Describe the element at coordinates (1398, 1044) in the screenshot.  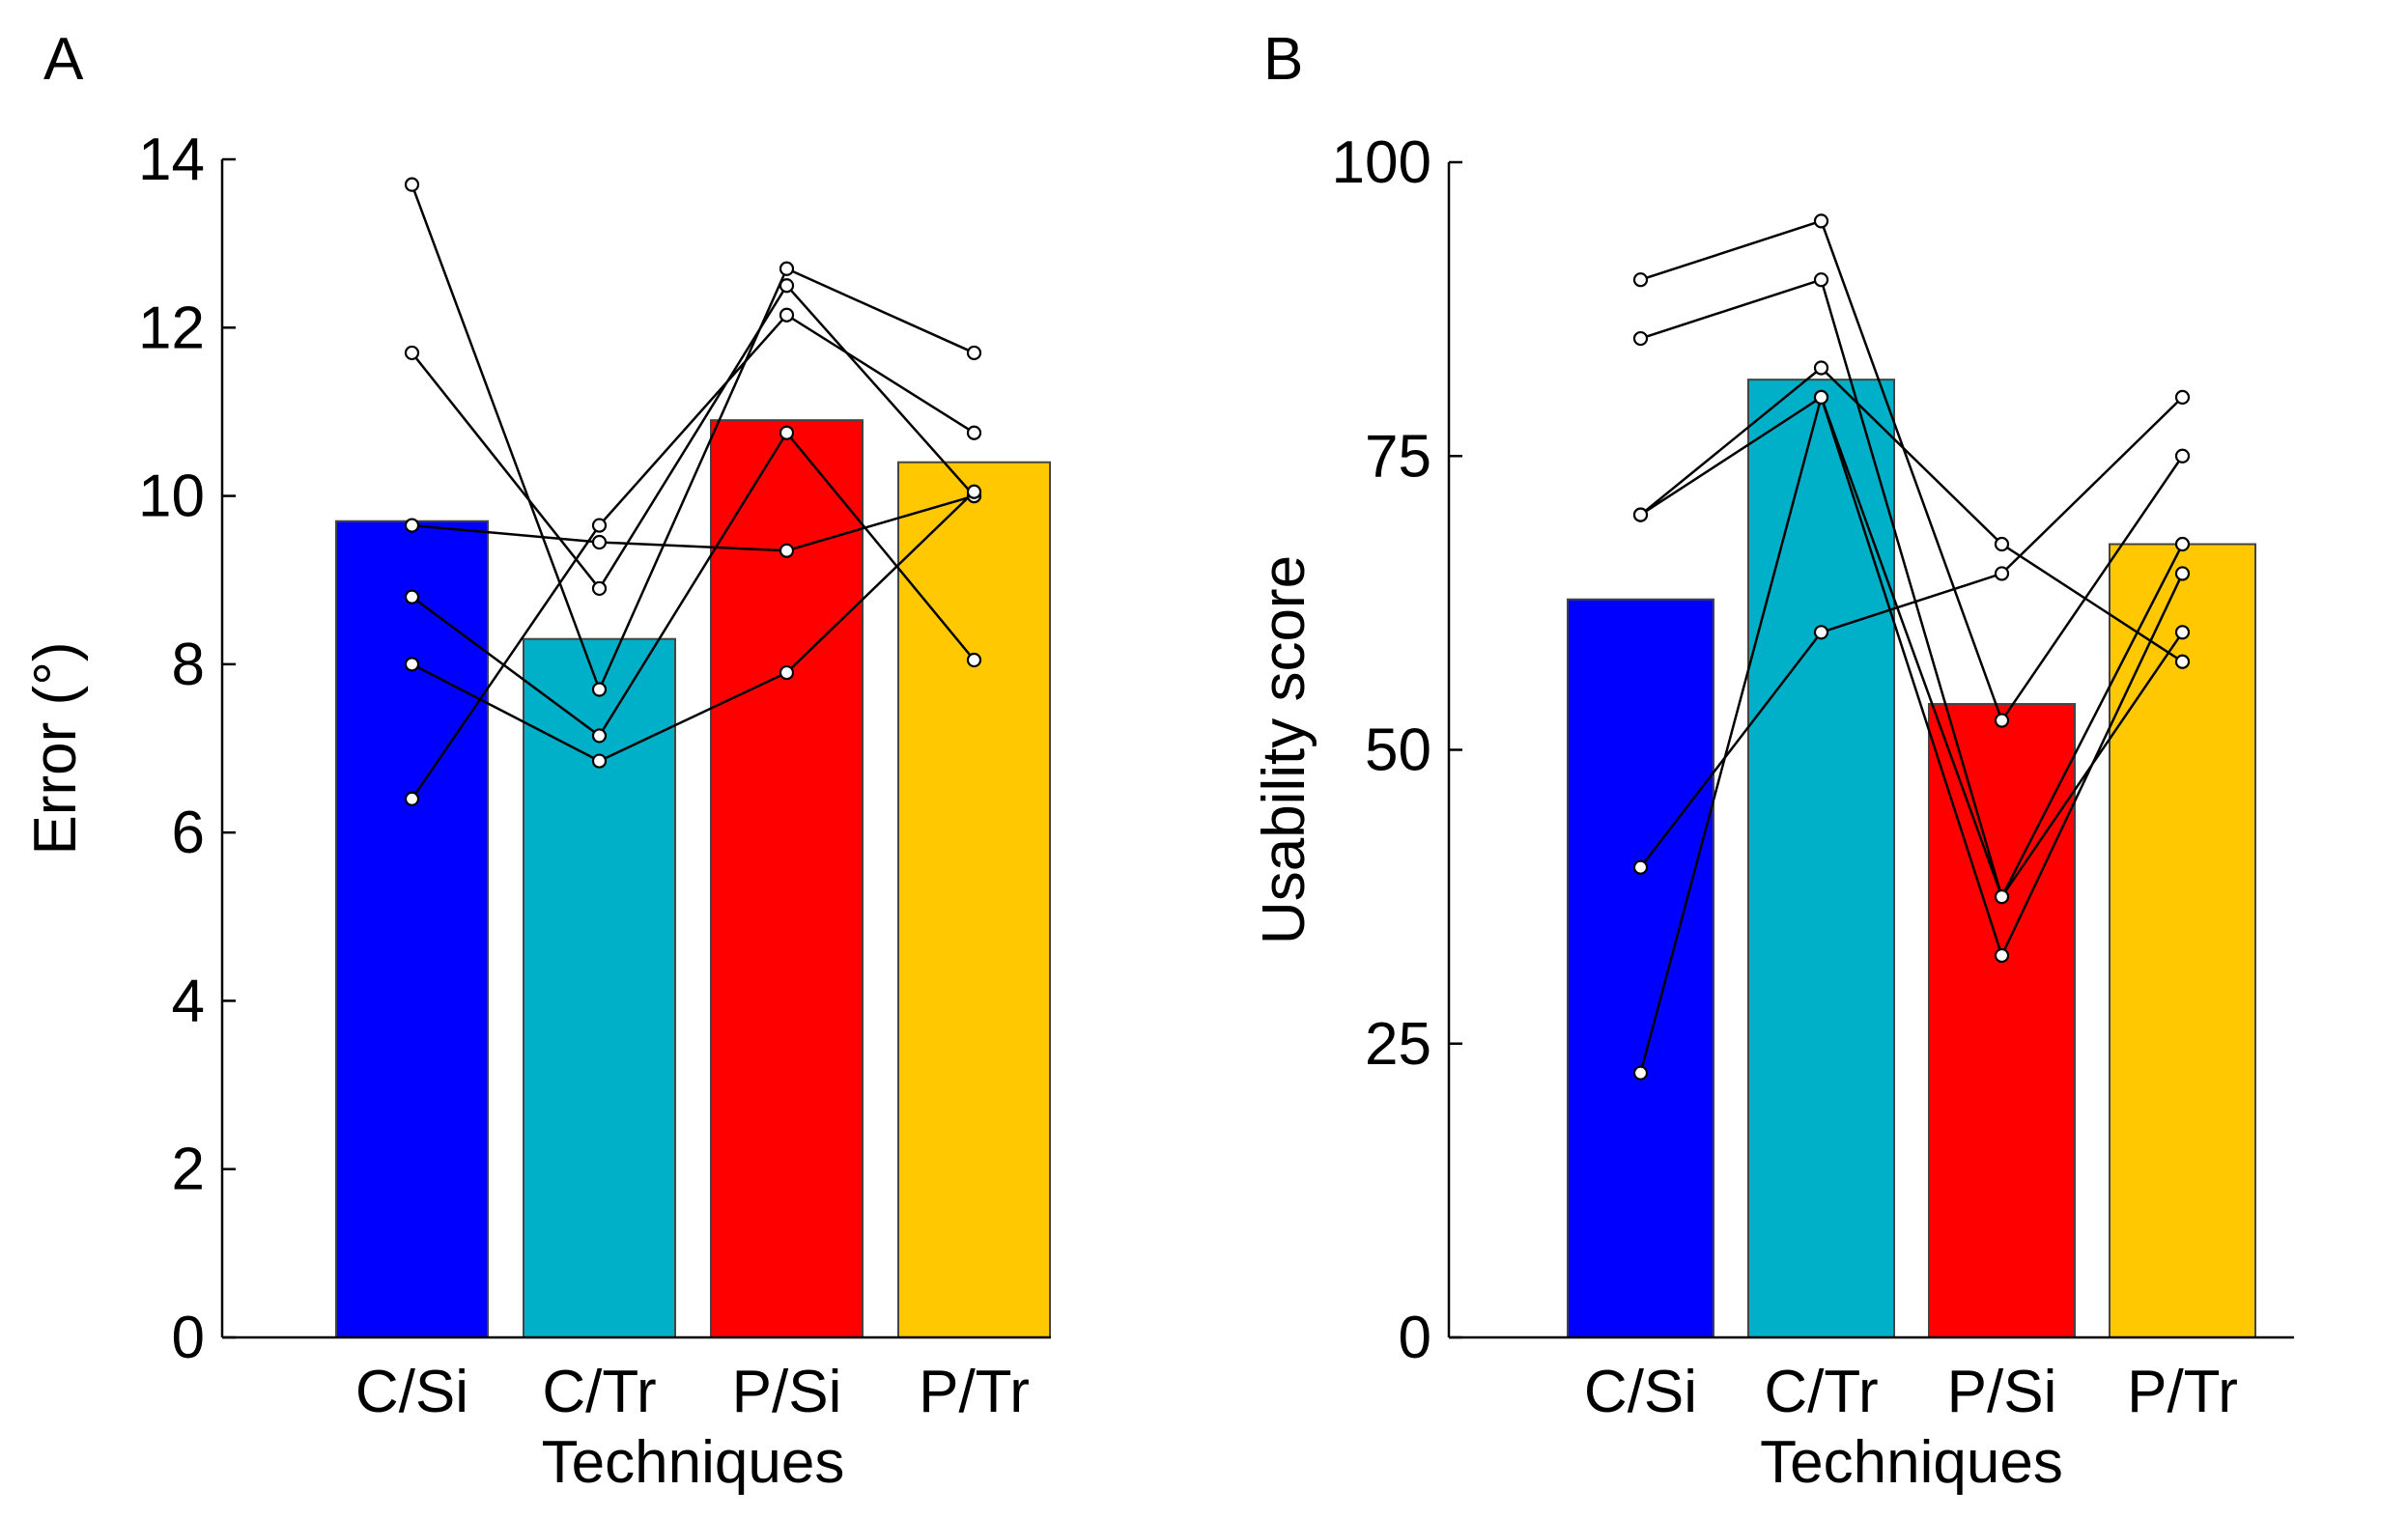
I see `panel-b-y-tick-label: 25` at that location.